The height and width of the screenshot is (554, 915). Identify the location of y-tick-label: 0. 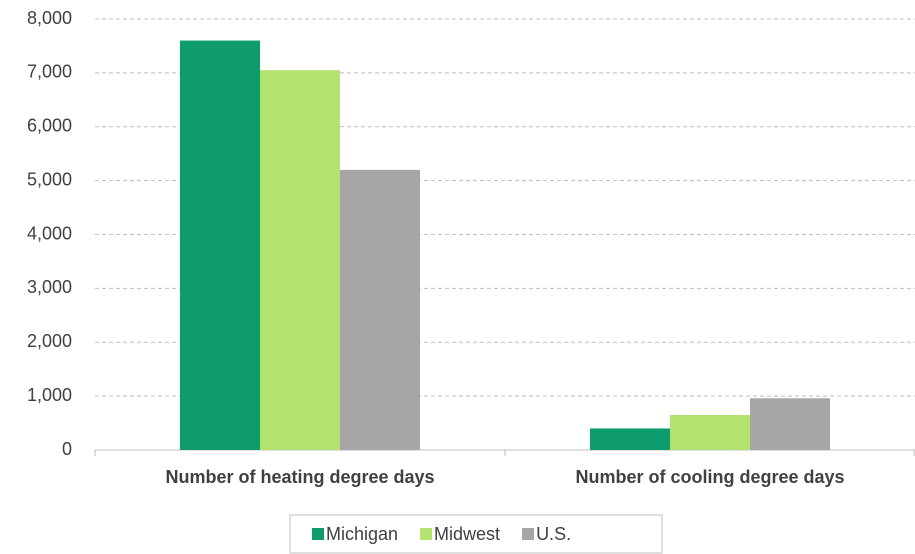
(67, 449).